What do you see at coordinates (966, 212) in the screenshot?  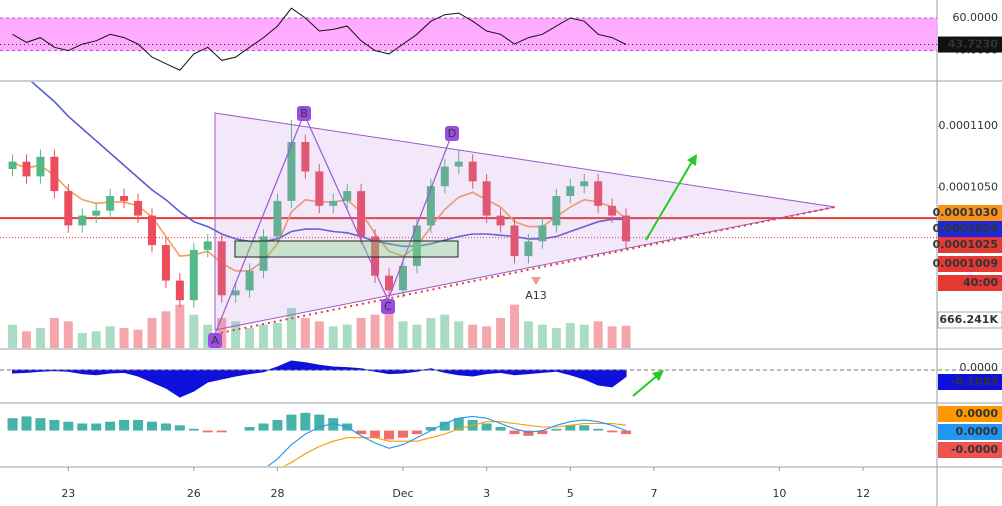 I see `price-label: 0.0001030` at bounding box center [966, 212].